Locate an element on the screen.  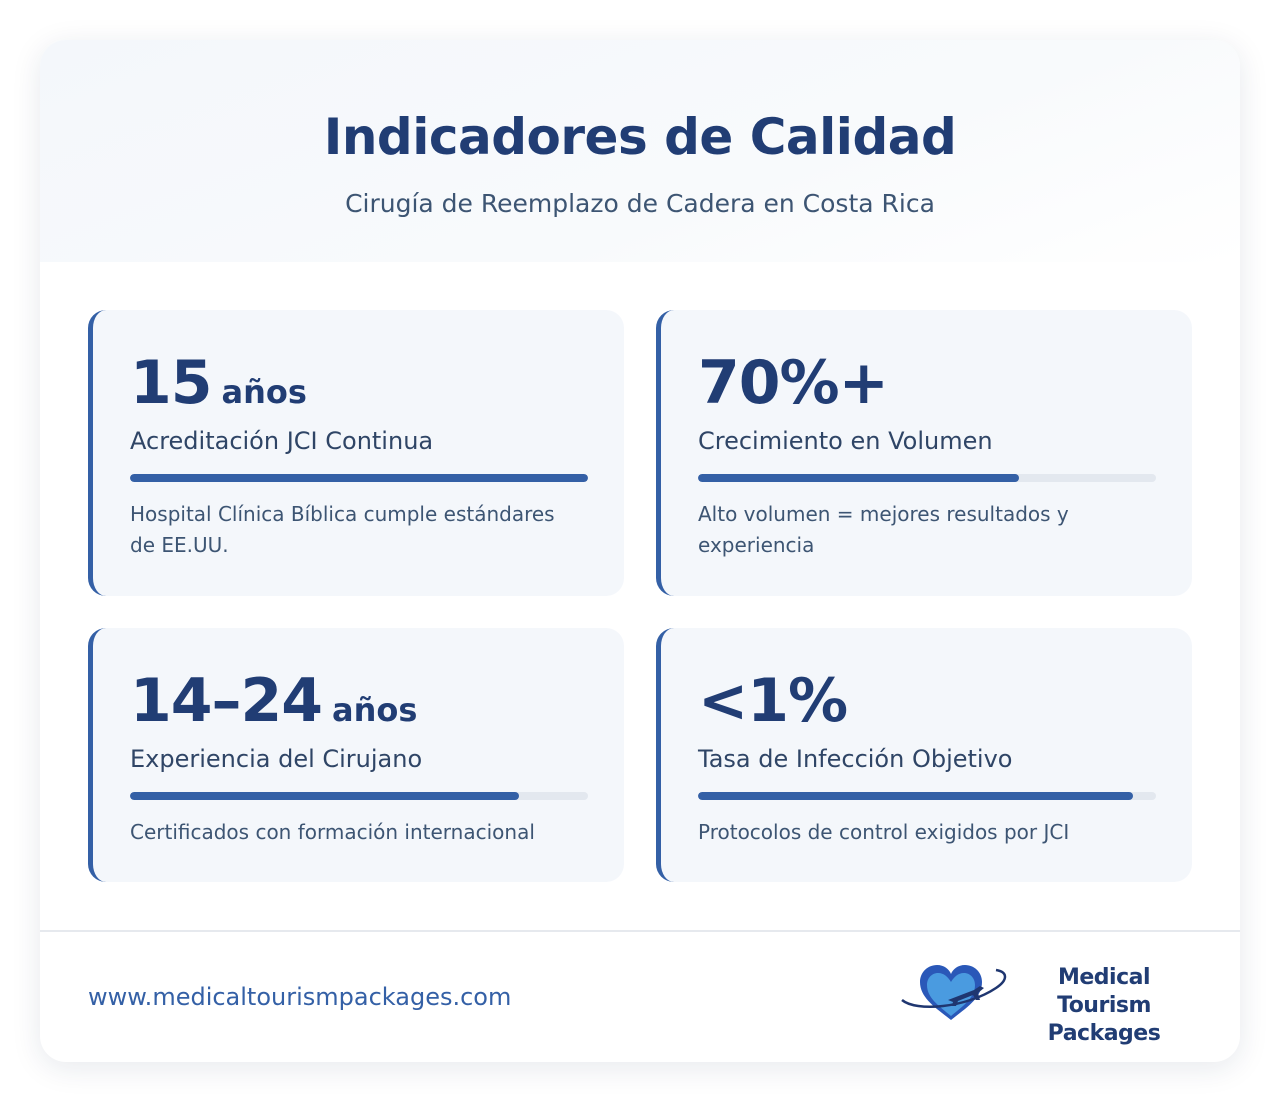
logo-line-1: Medical Tourism is located at coordinates (1104, 991).